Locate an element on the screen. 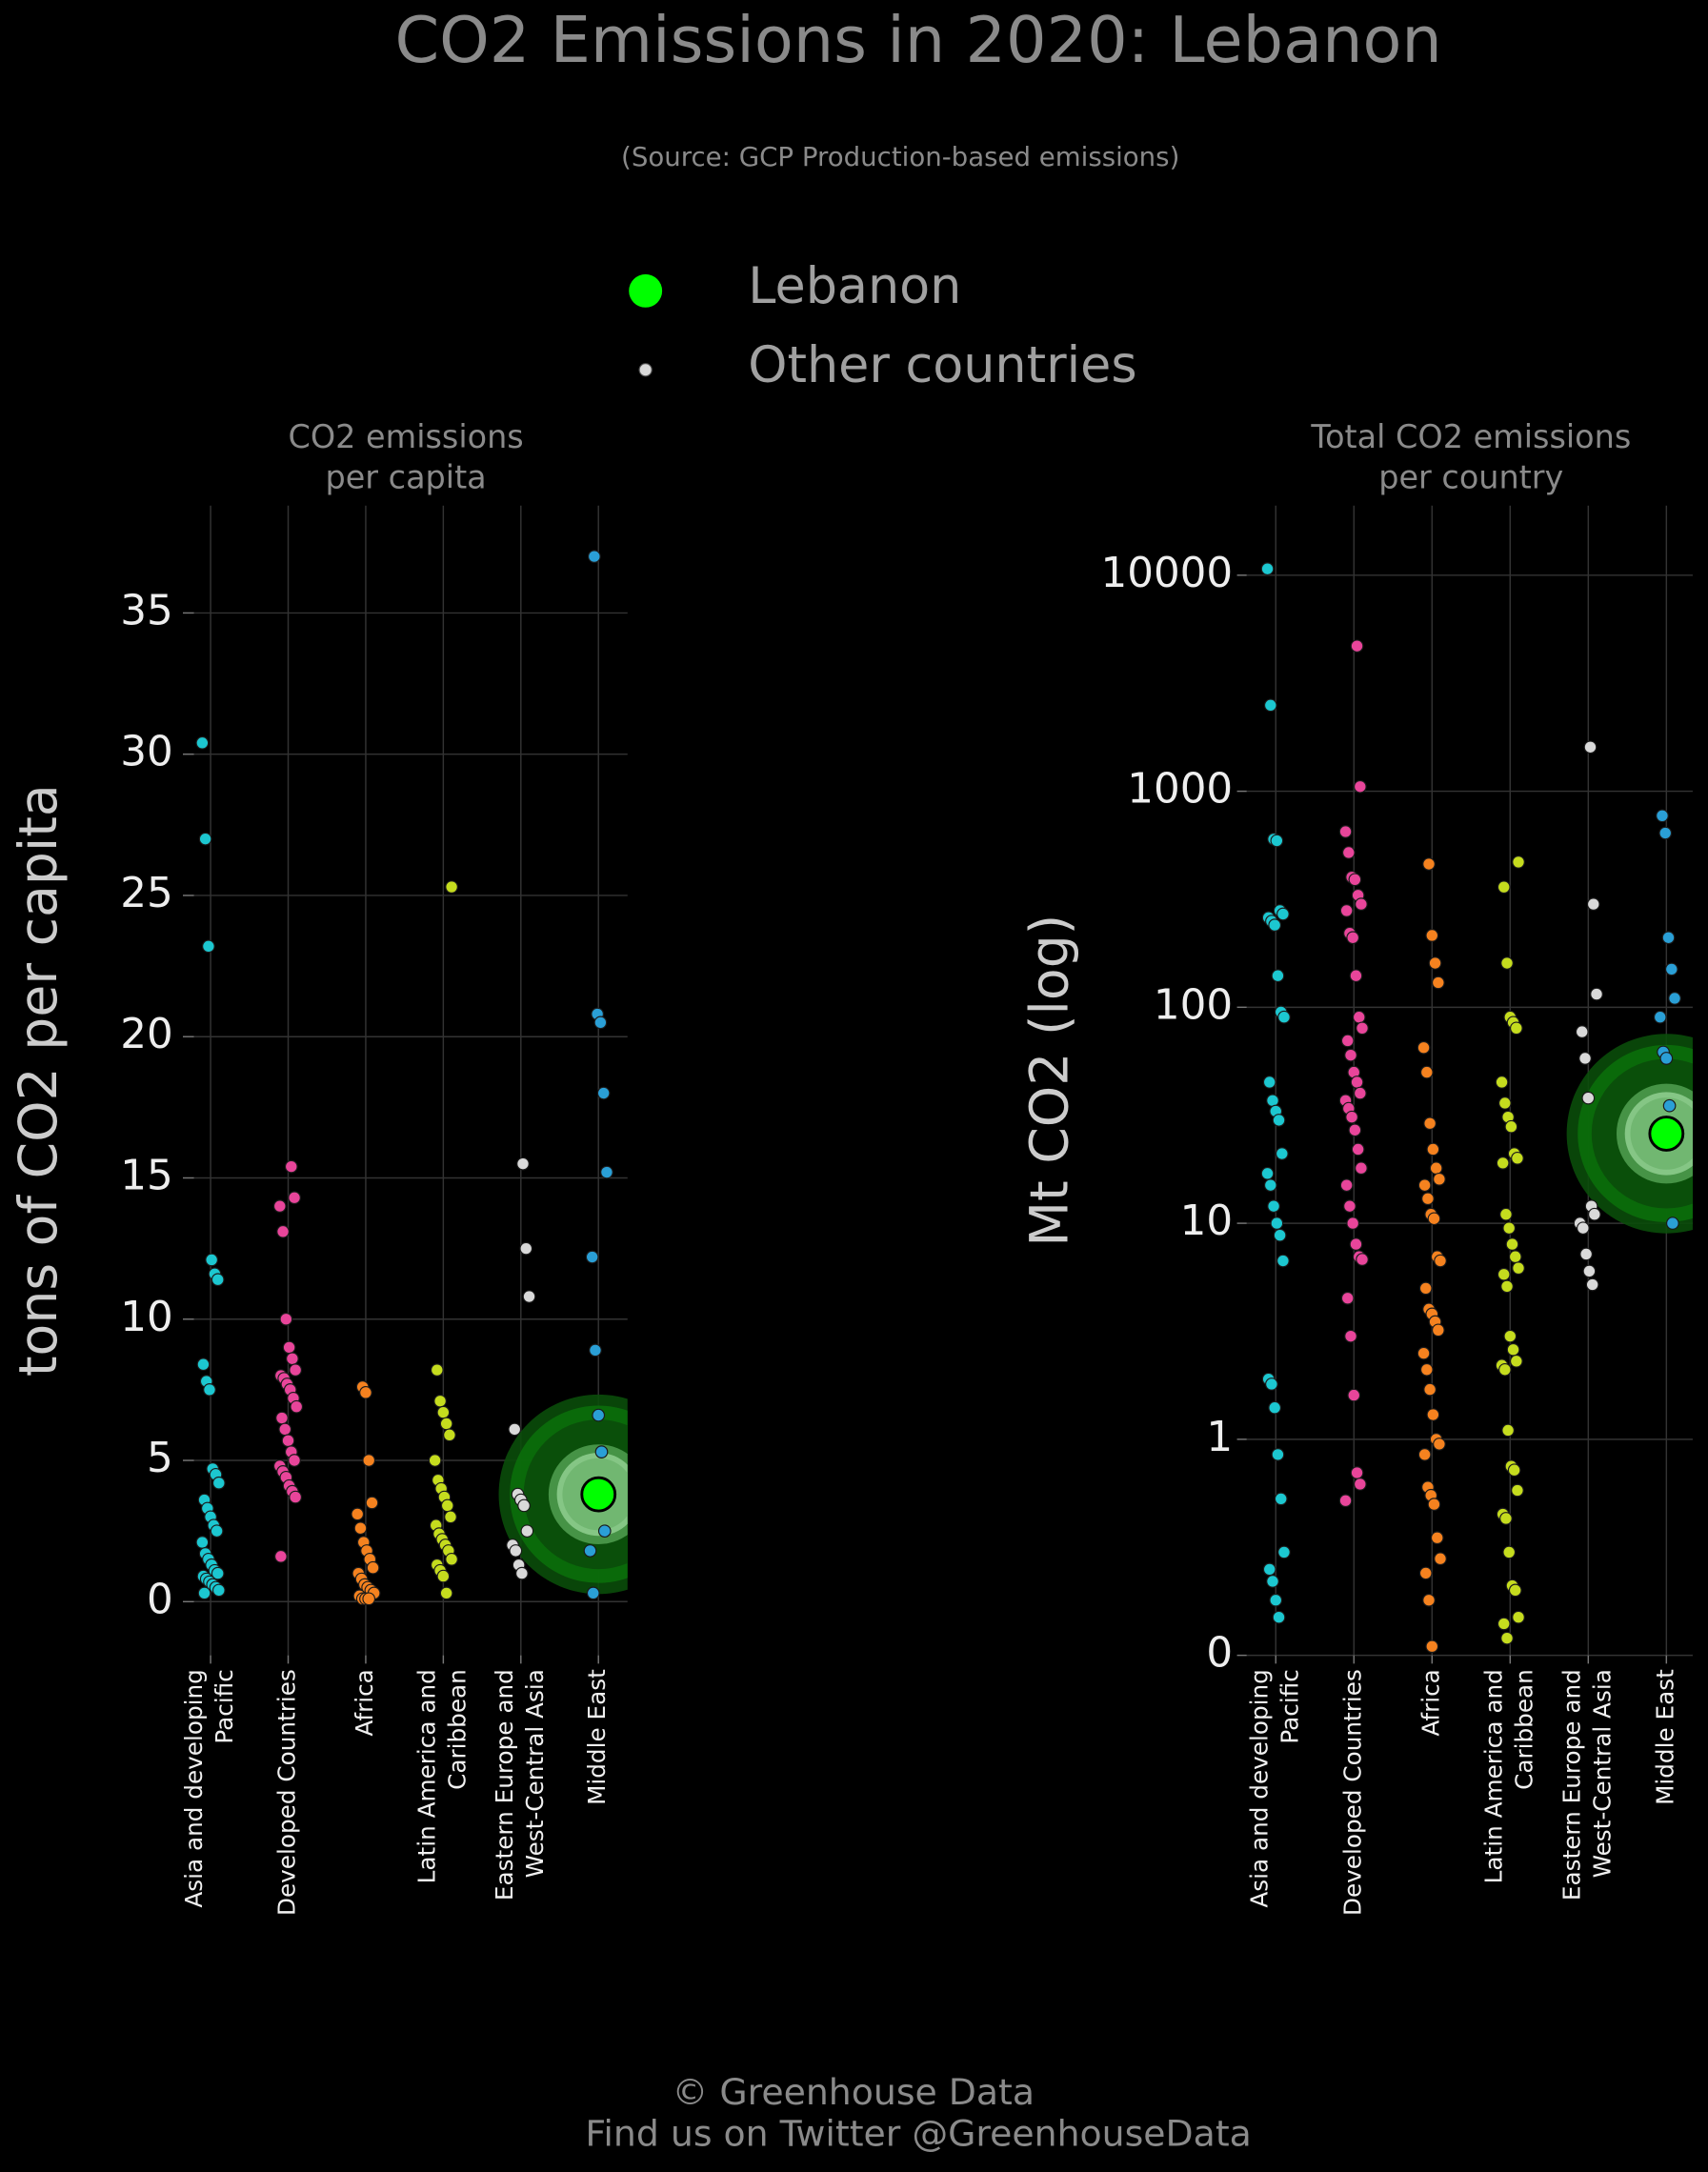 The height and width of the screenshot is (2172, 1708). y-tick-label: 20 is located at coordinates (146, 1034).